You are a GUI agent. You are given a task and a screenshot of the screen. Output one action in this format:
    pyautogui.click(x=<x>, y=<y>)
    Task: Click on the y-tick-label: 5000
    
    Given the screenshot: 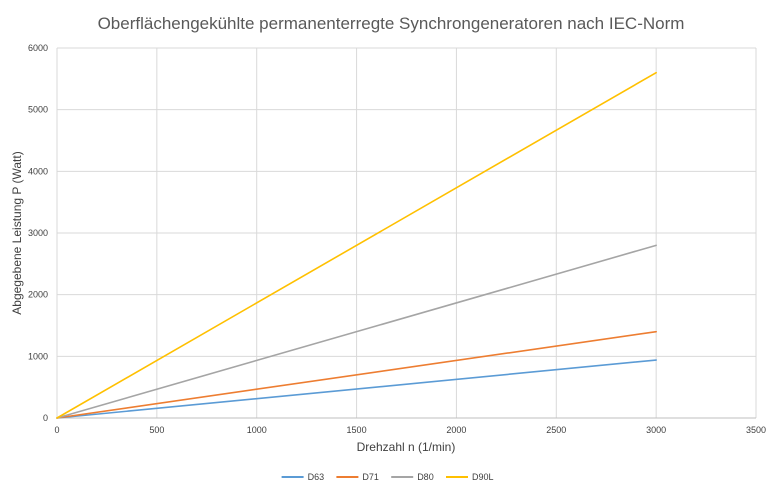 What is the action you would take?
    pyautogui.click(x=38, y=110)
    